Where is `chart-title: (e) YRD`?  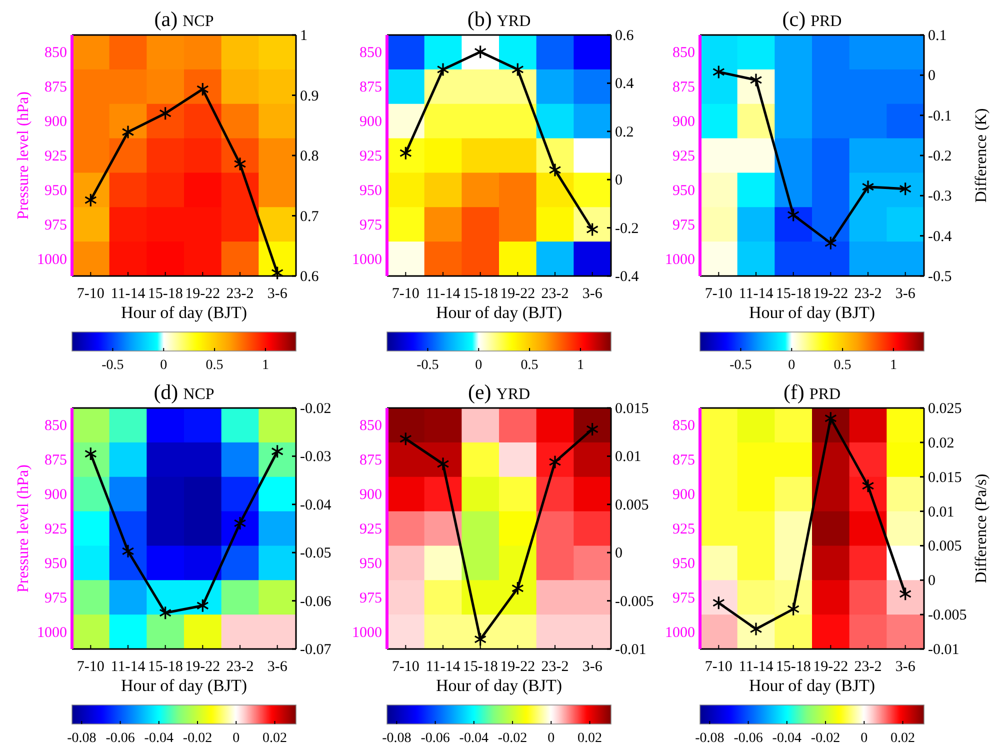
chart-title: (e) YRD is located at coordinates (499, 392).